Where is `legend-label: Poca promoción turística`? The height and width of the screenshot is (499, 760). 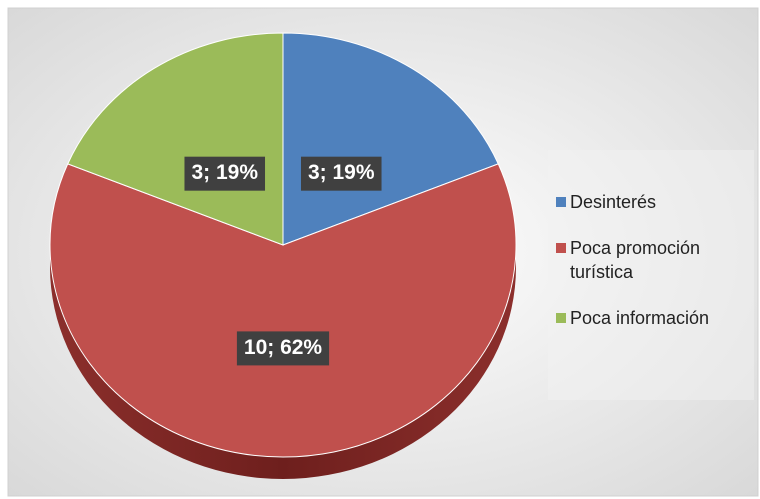 legend-label: Poca promoción turística is located at coordinates (635, 260).